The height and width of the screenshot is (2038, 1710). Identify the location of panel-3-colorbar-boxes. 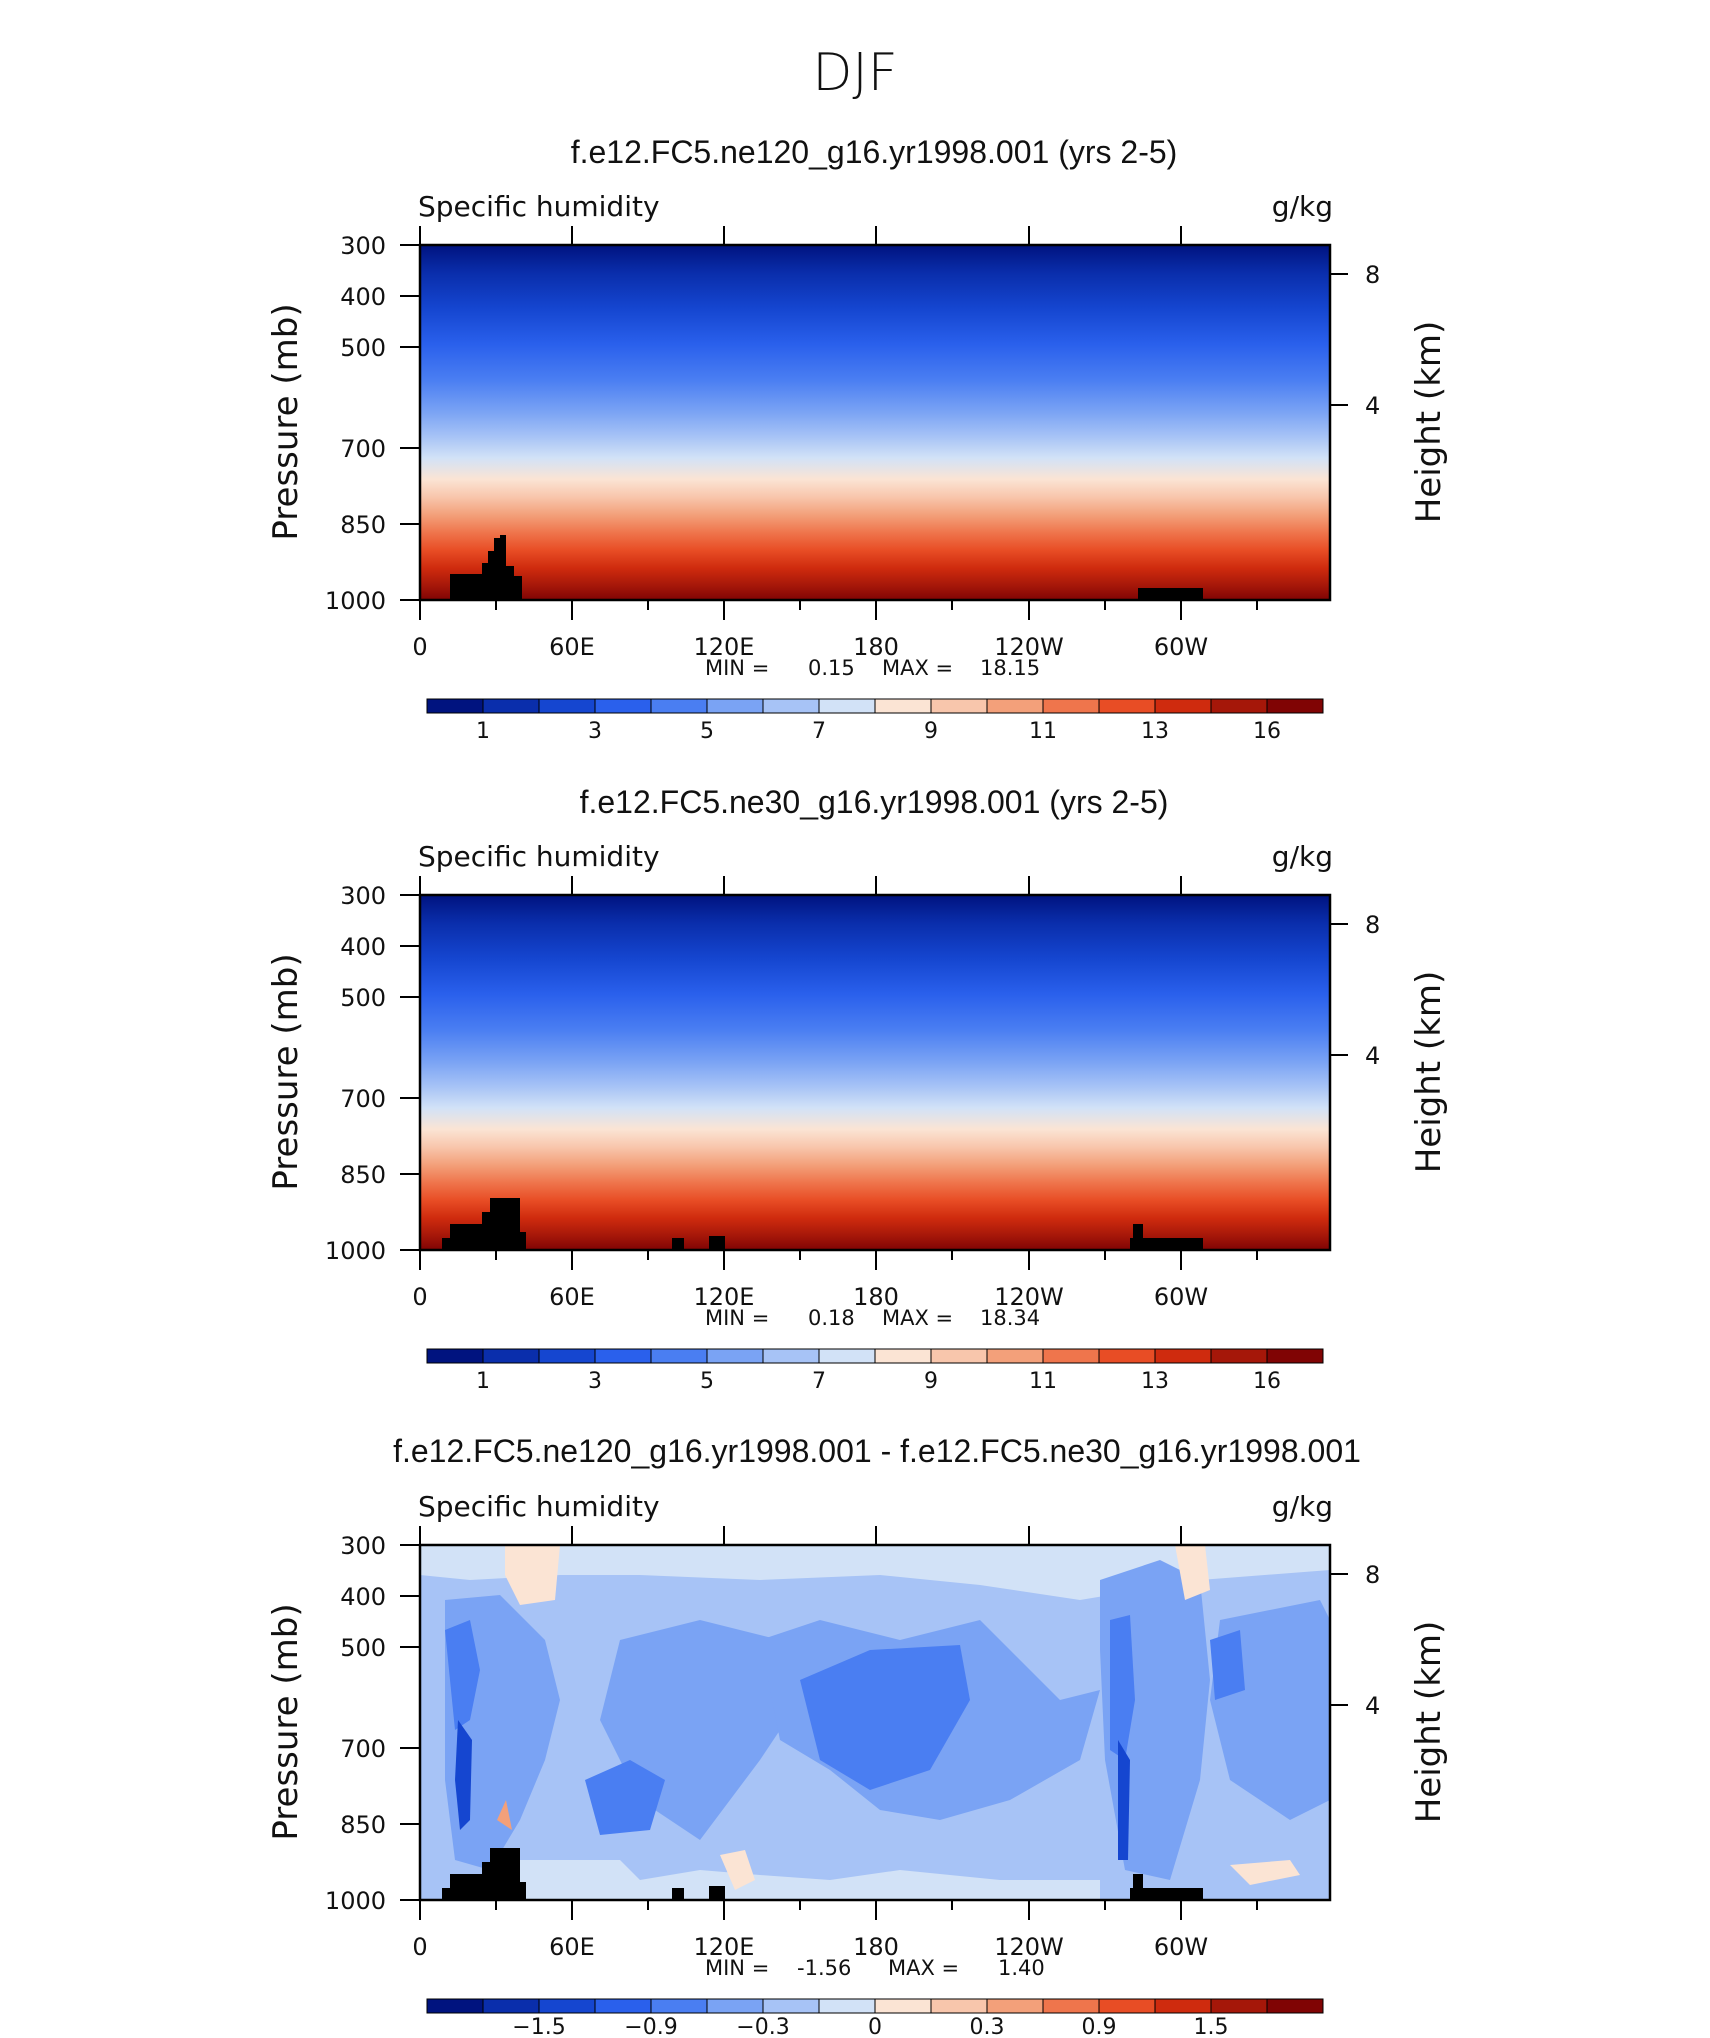
(875, 2006).